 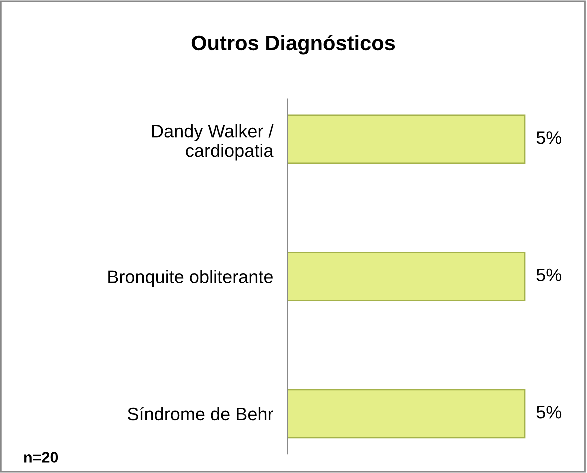 I want to click on text: n=20, so click(x=41, y=457).